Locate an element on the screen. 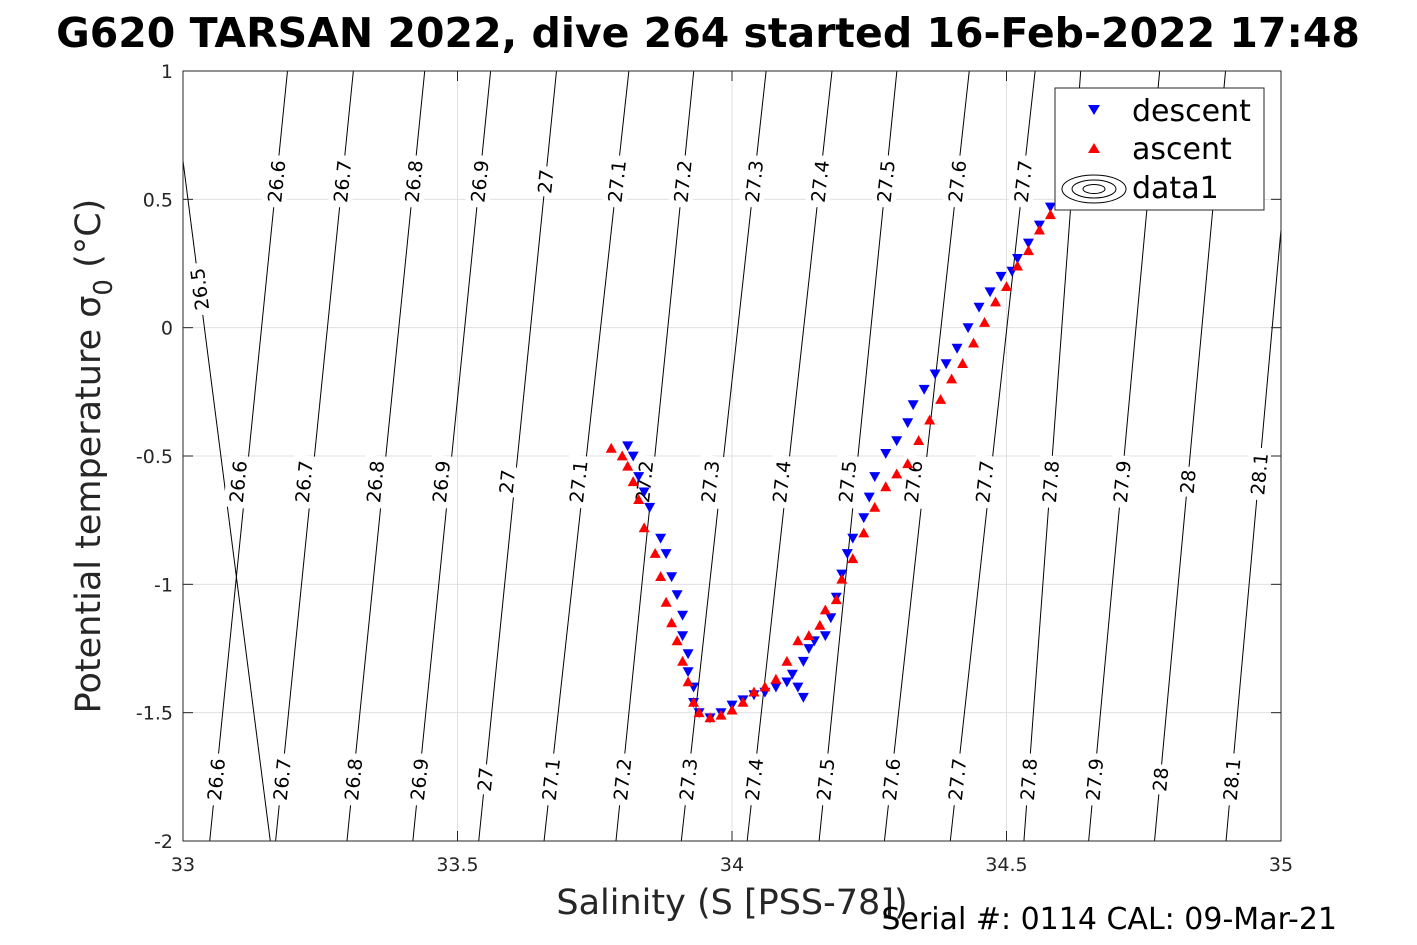 This screenshot has height=945, width=1417. isopycnal-label: 26.5 is located at coordinates (199, 289).